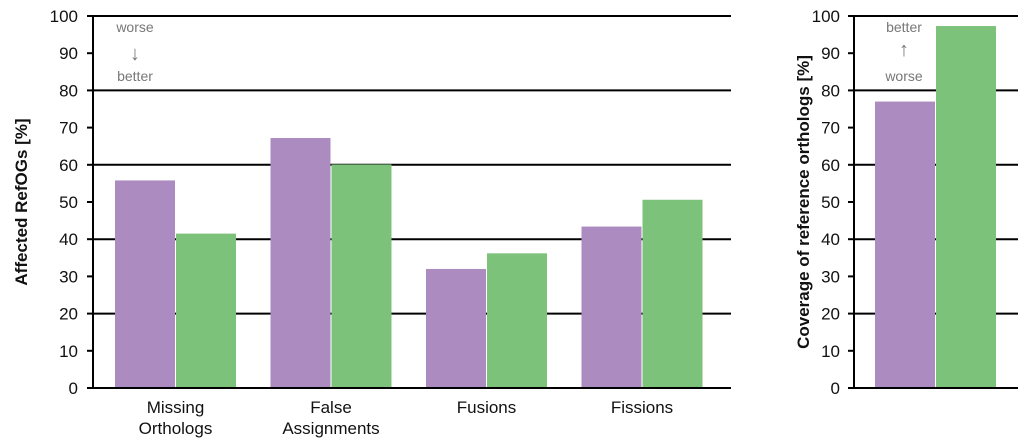 The image size is (1024, 442). I want to click on annotation-top-label: better, so click(904, 27).